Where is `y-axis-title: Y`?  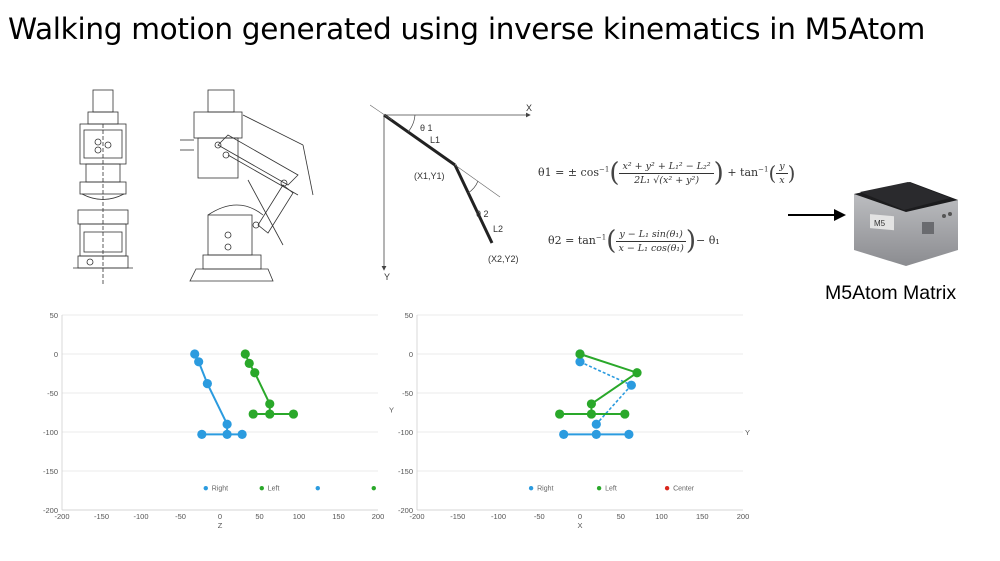
y-axis-title: Y is located at coordinates (391, 410).